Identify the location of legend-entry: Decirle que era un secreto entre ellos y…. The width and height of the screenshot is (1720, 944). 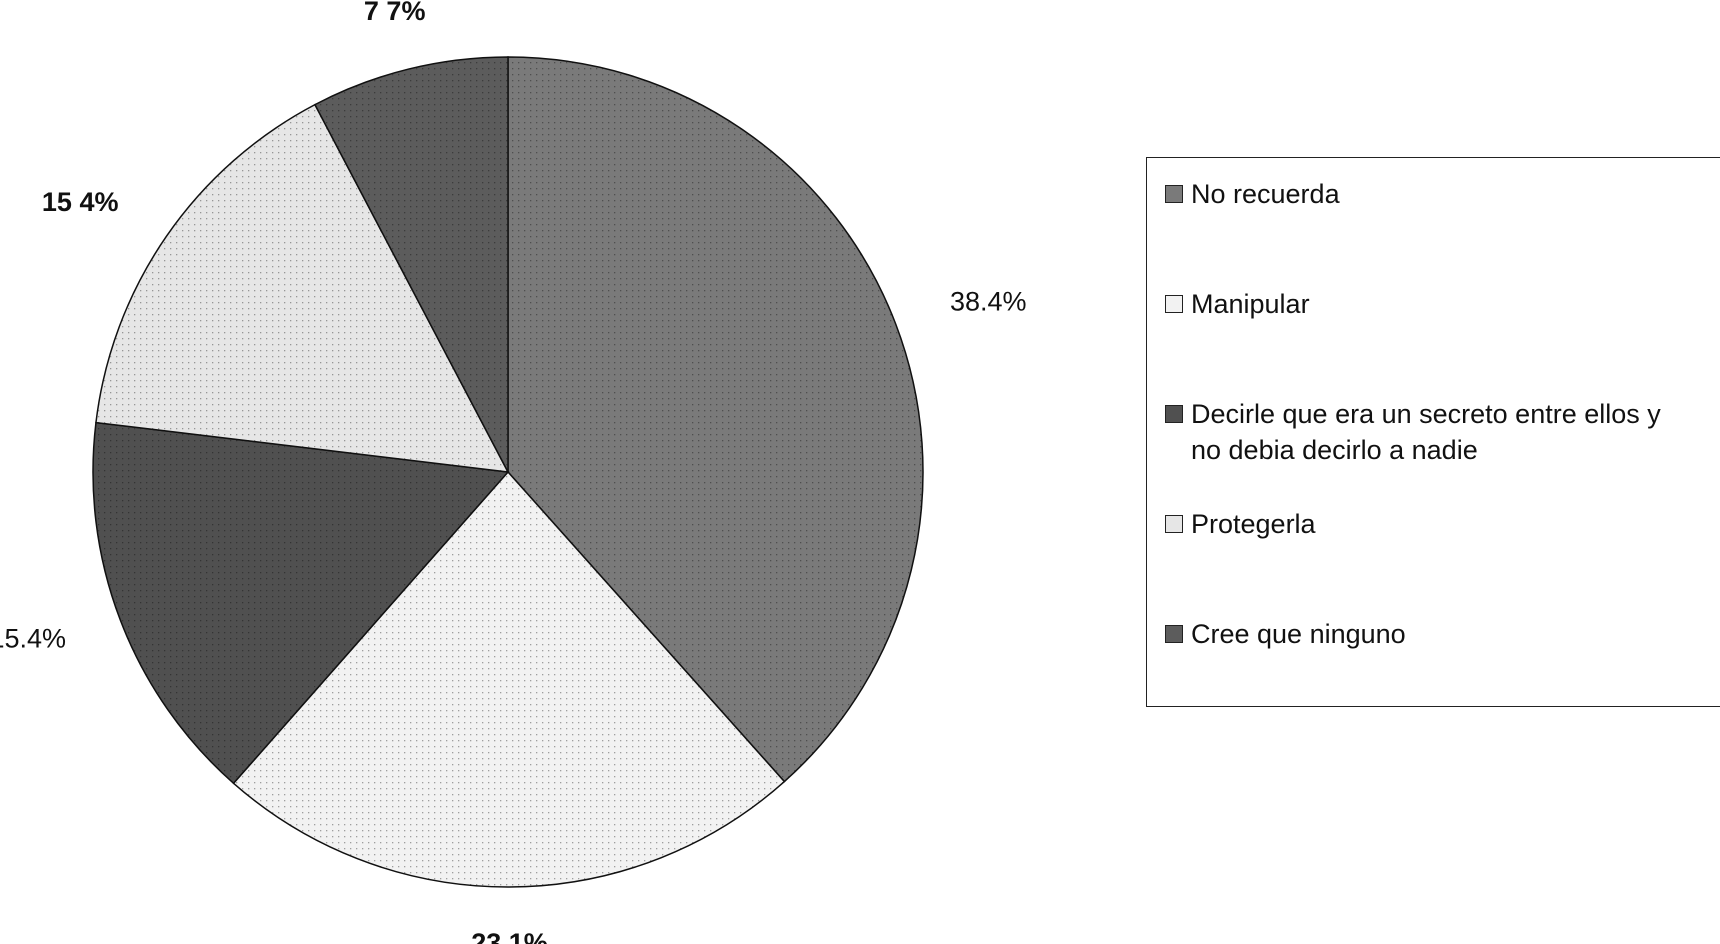
(1430, 432).